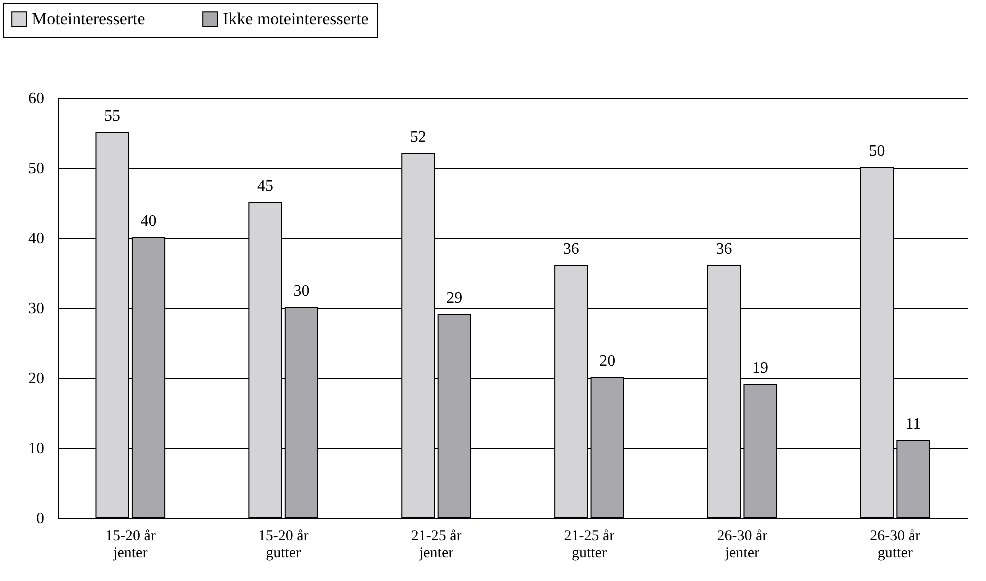 The width and height of the screenshot is (986, 581). What do you see at coordinates (418, 137) in the screenshot?
I see `data-label: 52` at bounding box center [418, 137].